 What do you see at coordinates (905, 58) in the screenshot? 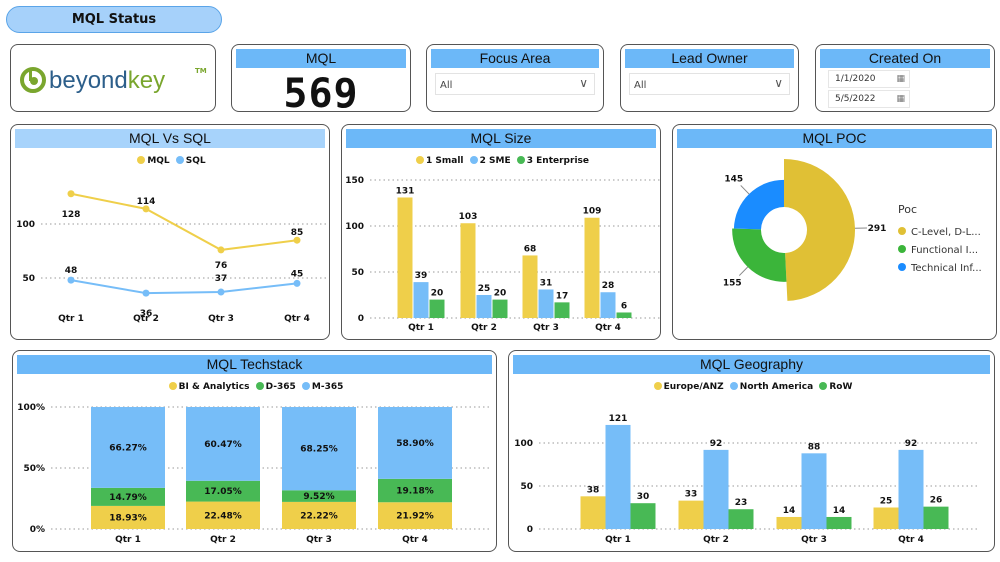
I see `created-on-label: Created On` at bounding box center [905, 58].